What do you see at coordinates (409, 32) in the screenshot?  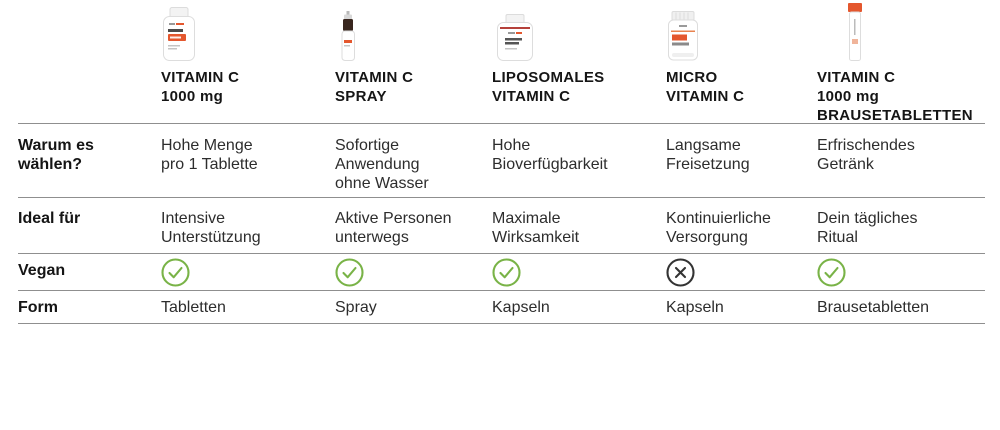 I see `vitamin-c-spray-bottle-image` at bounding box center [409, 32].